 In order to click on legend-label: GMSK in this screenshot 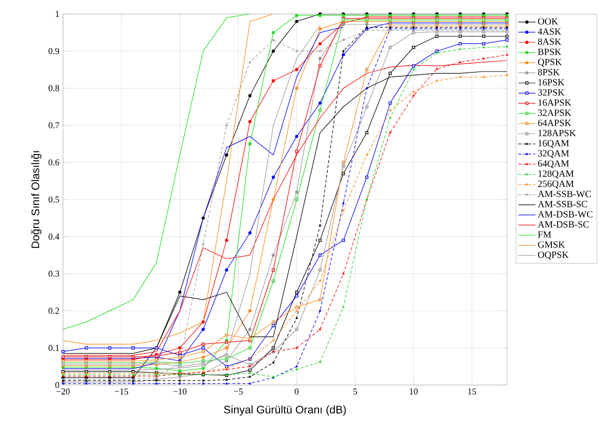, I will do `click(551, 244)`.